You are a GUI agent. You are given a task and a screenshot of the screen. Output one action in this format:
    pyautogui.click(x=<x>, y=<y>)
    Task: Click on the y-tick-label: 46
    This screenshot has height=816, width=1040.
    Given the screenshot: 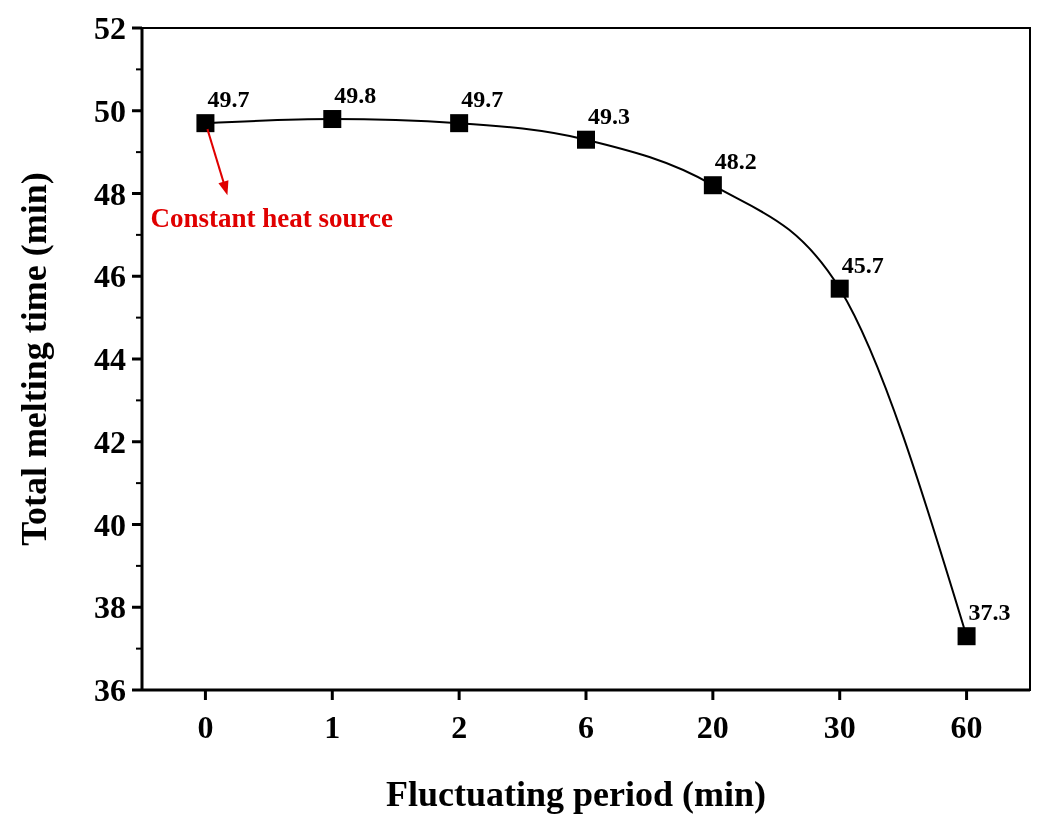 What is the action you would take?
    pyautogui.click(x=110, y=276)
    